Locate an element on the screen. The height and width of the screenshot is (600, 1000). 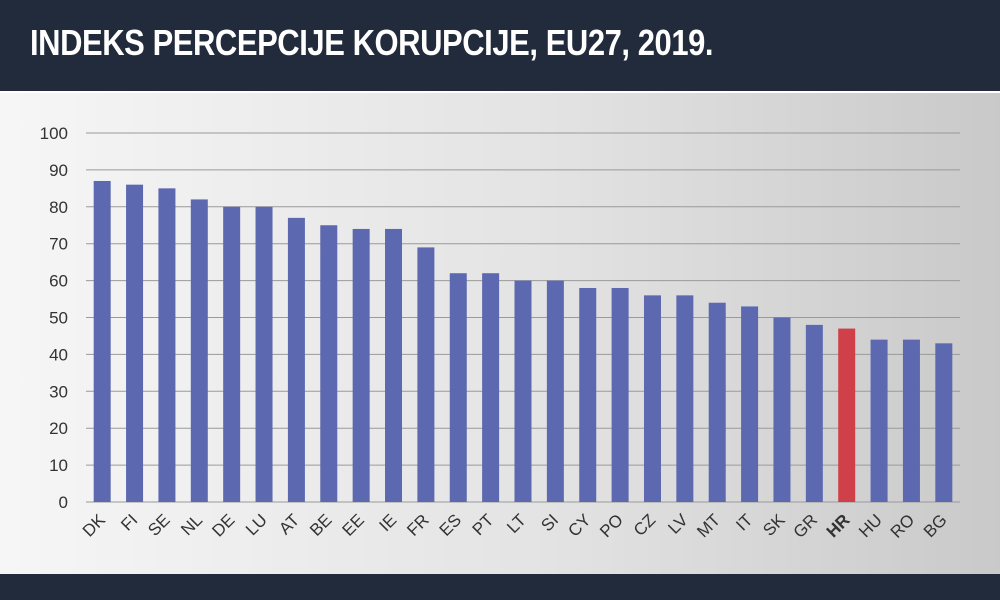
y-tick-label: 80 is located at coordinates (58, 207).